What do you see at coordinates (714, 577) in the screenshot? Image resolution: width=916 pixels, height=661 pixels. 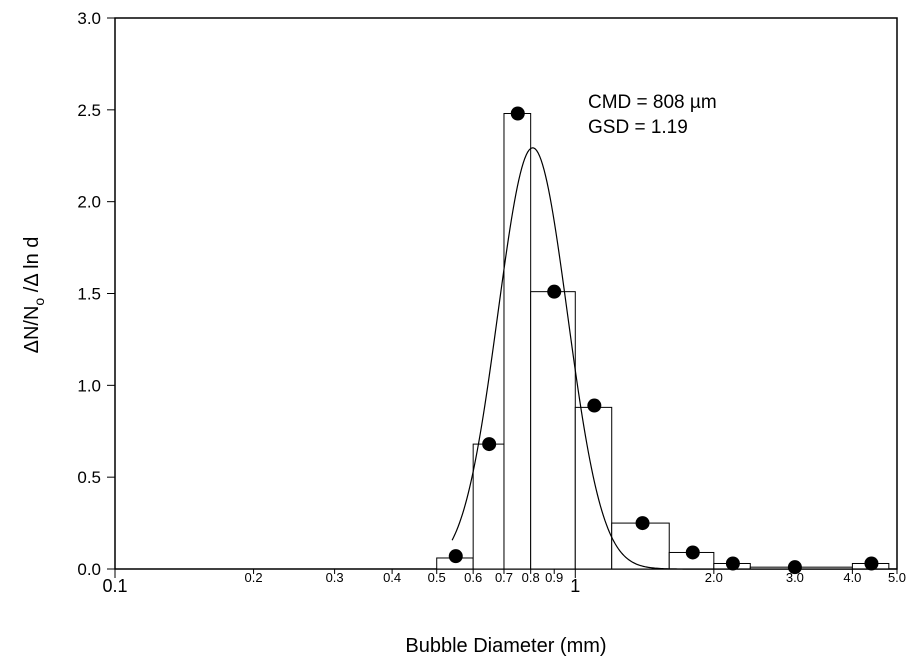 I see `x-tick-label-10: 2.0` at bounding box center [714, 577].